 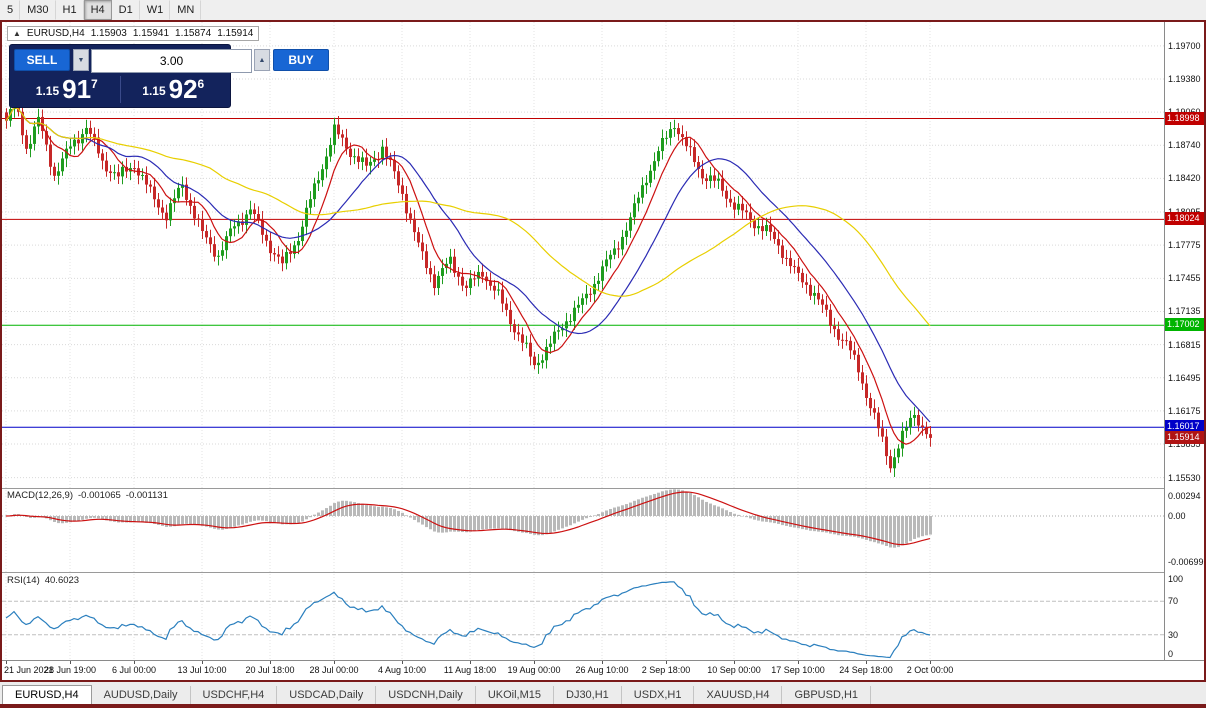 What do you see at coordinates (17, 33) in the screenshot?
I see `direction-up-icon: ▲` at bounding box center [17, 33].